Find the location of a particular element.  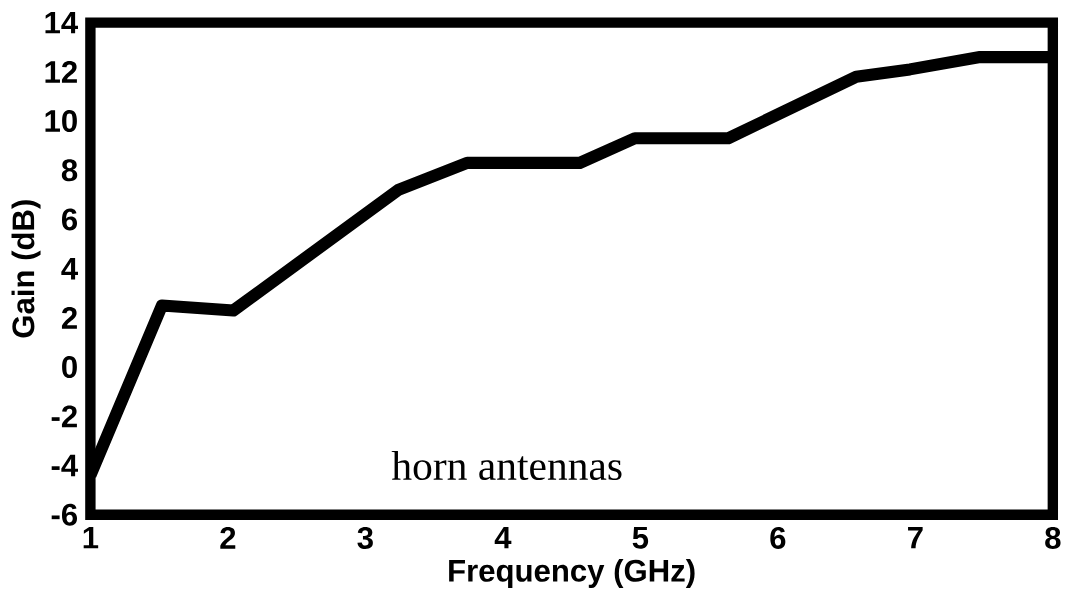

y-tick-label: 2 is located at coordinates (69, 317).